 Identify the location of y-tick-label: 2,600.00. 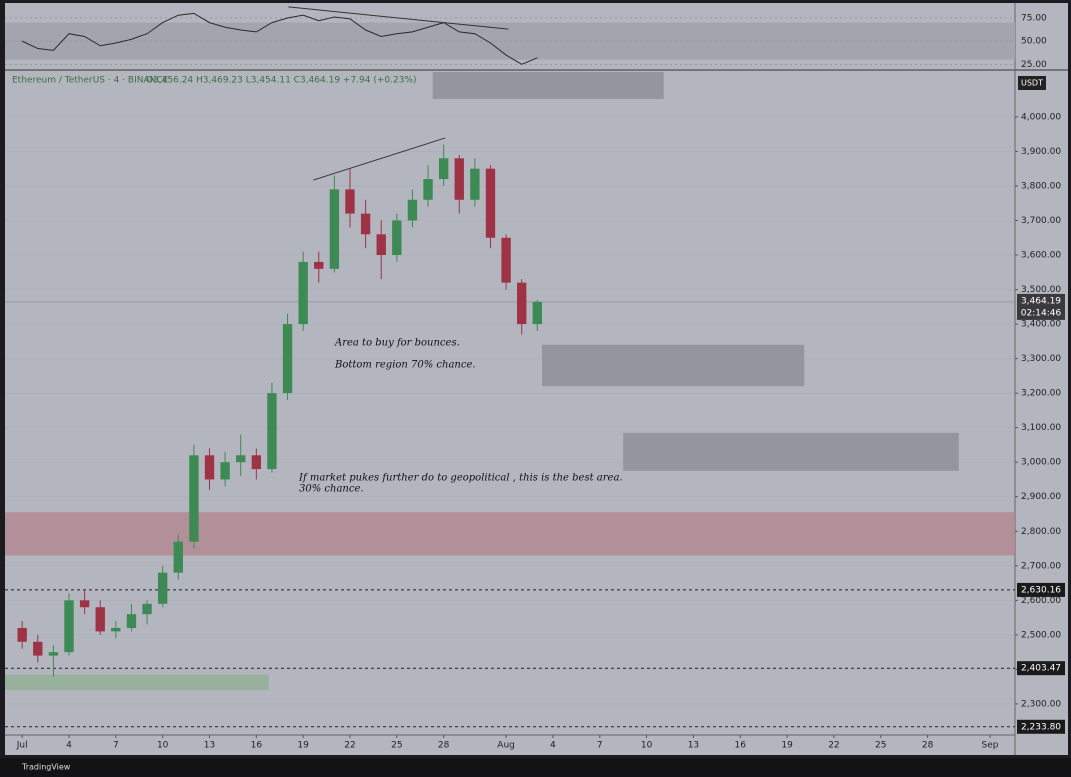
(1041, 601).